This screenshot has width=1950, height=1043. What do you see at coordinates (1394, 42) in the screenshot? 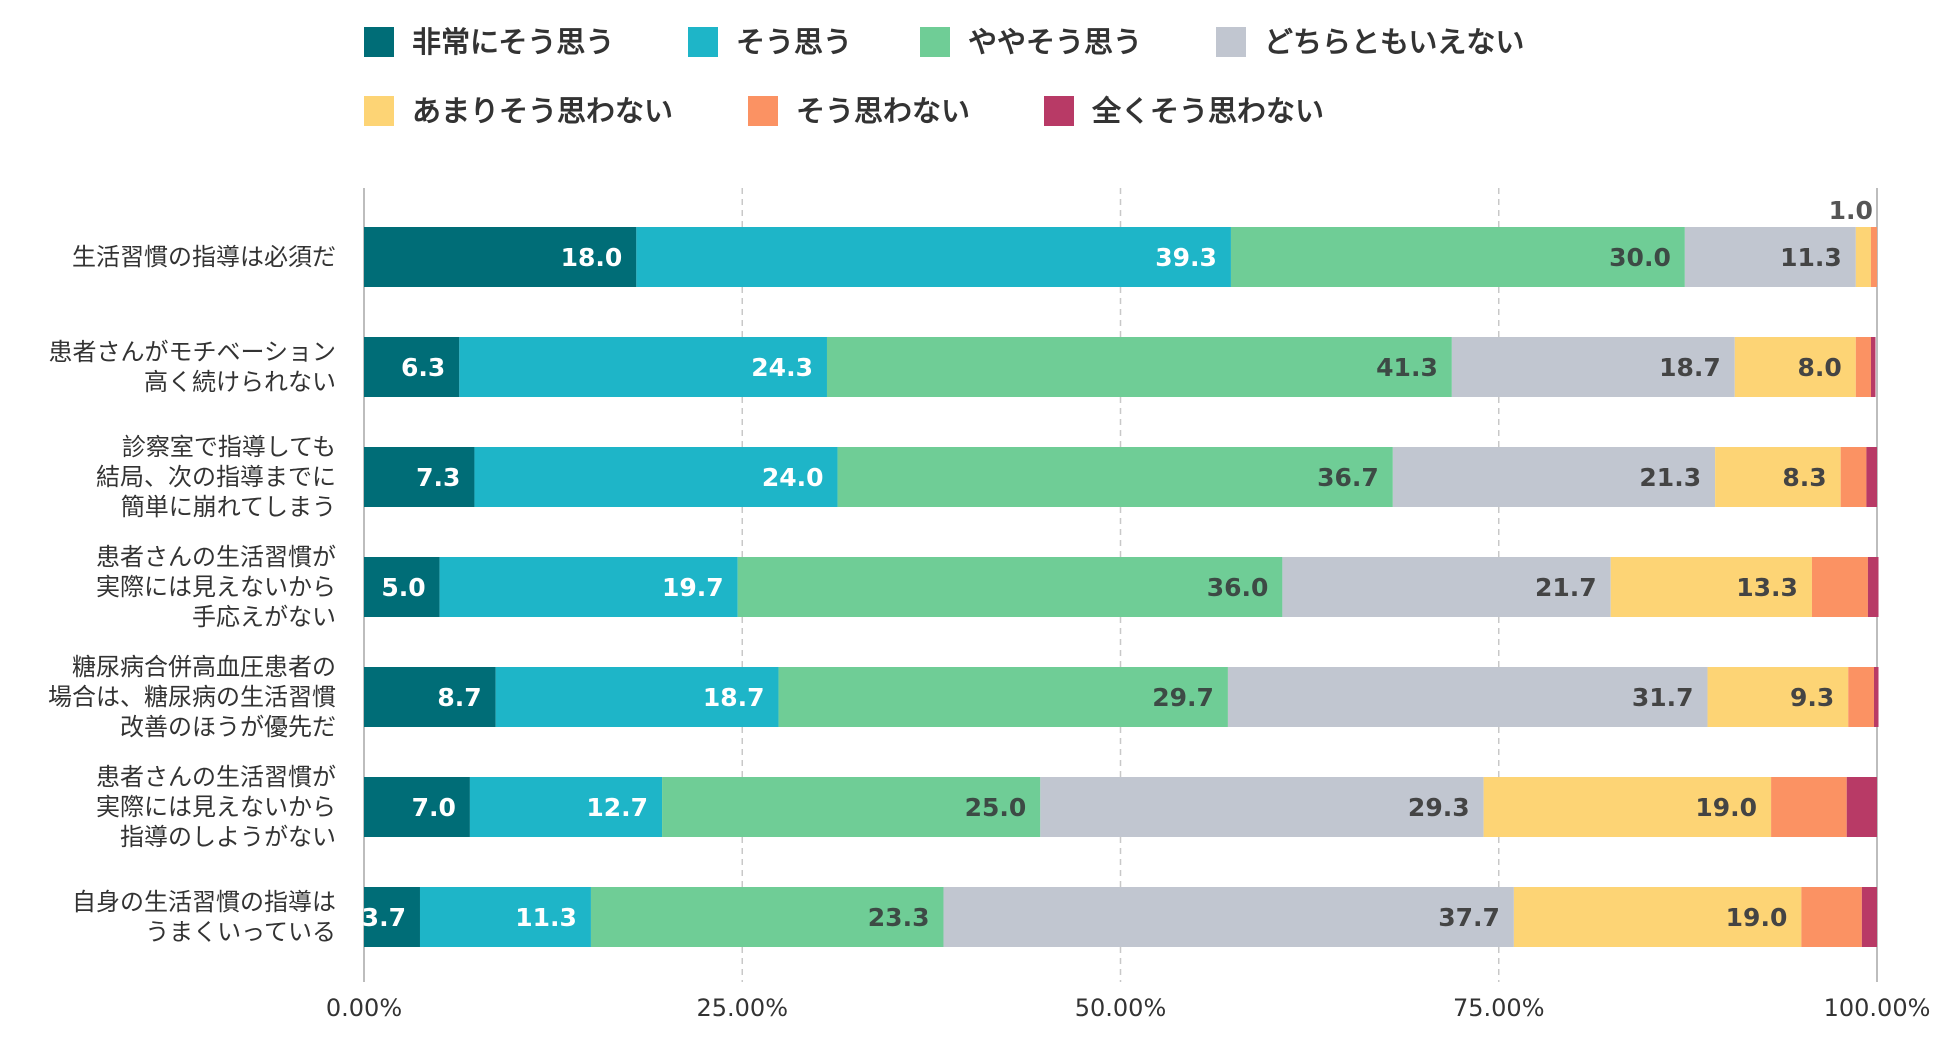
I see `legend-label-3: どちらともいえない` at bounding box center [1394, 42].